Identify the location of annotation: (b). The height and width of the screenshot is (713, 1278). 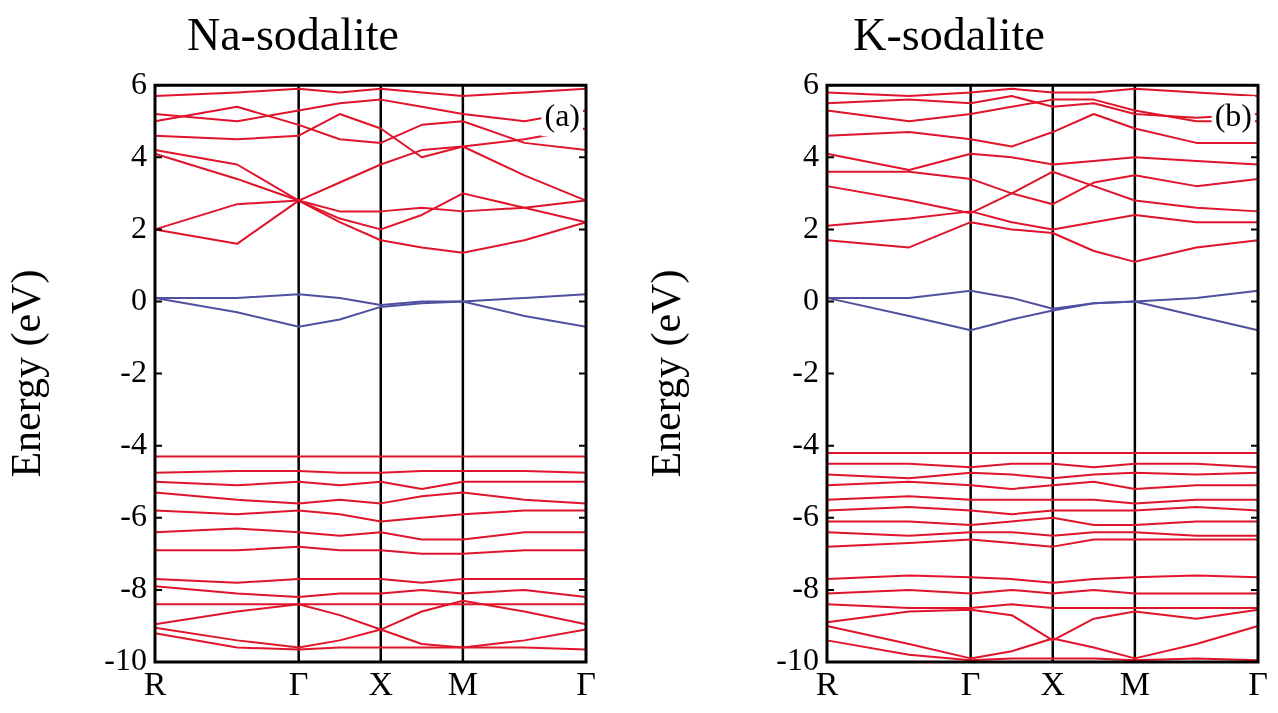
(1233, 114).